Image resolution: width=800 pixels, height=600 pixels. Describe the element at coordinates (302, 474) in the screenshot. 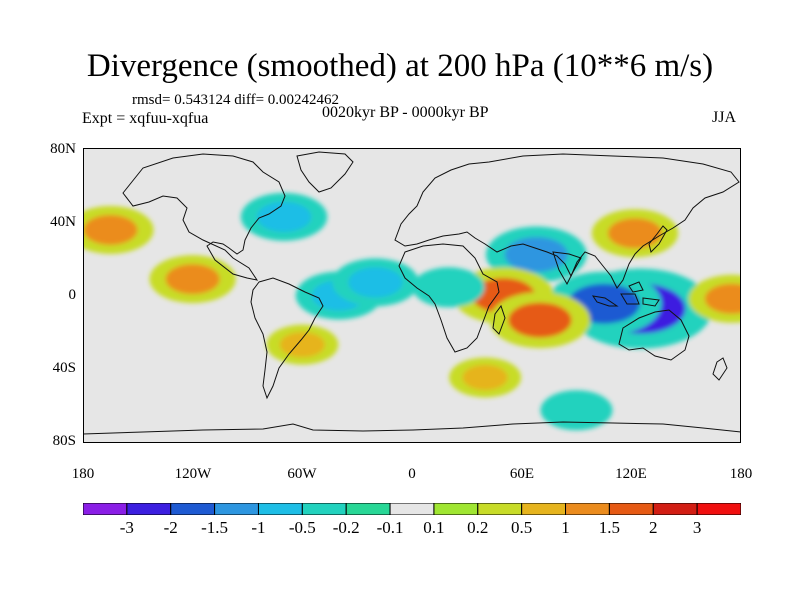

I see `lon-tick-60w: 60W` at that location.